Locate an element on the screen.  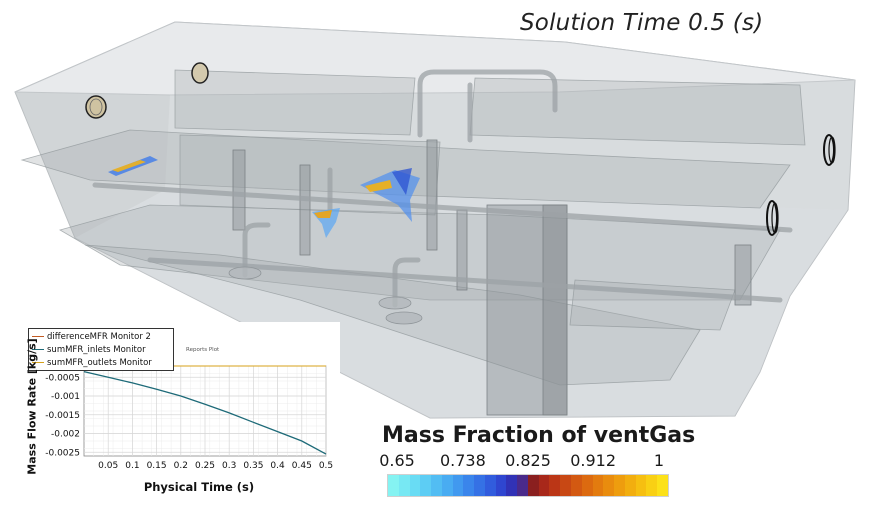
colorbar-tick: 0.825 is located at coordinates (528, 460).